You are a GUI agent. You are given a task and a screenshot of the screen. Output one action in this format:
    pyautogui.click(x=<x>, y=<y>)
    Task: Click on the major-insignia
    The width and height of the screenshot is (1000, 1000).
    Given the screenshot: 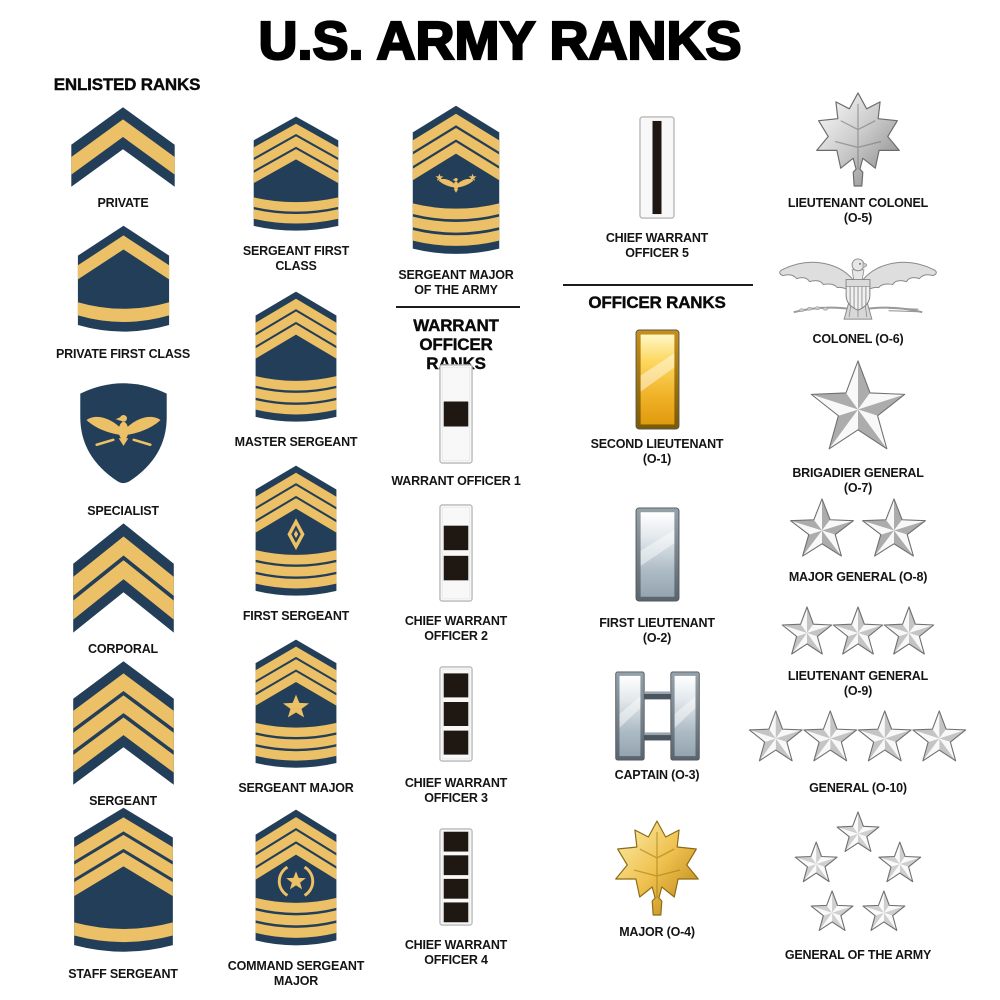 What is the action you would take?
    pyautogui.click(x=657, y=868)
    